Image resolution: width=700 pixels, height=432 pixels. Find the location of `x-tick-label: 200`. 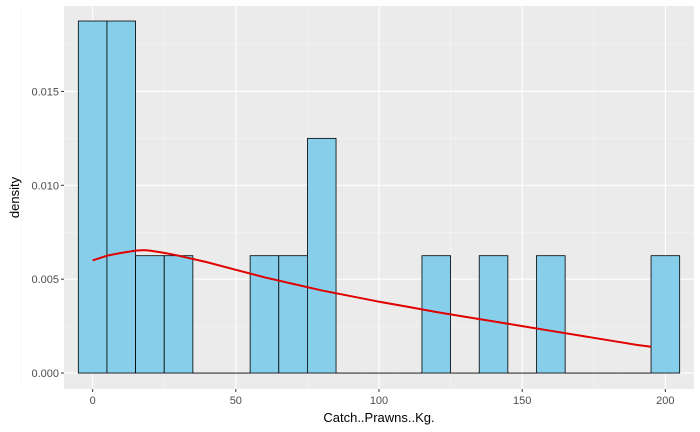

x-tick-label: 200 is located at coordinates (665, 401).